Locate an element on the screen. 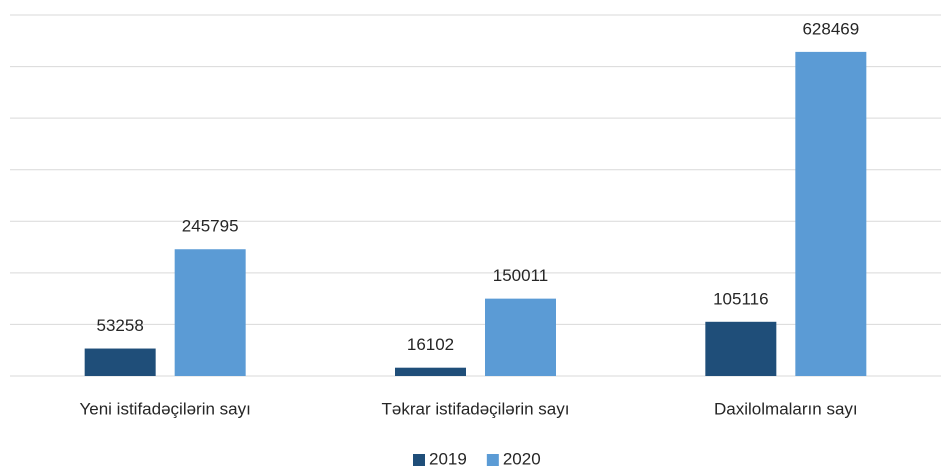 This screenshot has width=951, height=468. legend-label: 2019 is located at coordinates (448, 458).